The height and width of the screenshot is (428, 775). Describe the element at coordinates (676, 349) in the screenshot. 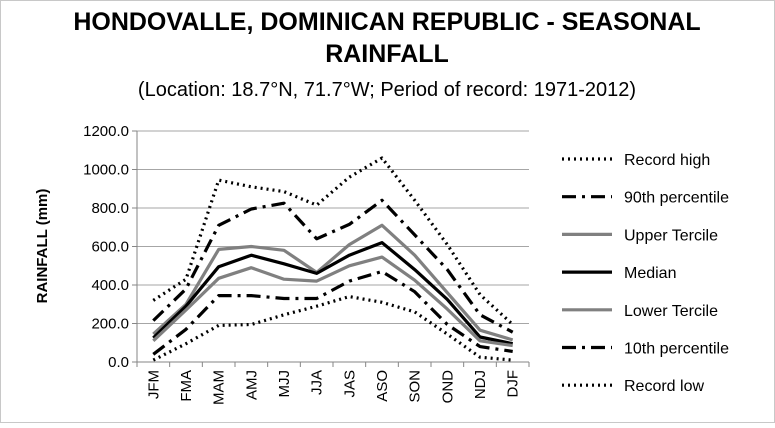

I see `legend-label: 10th percentile` at that location.